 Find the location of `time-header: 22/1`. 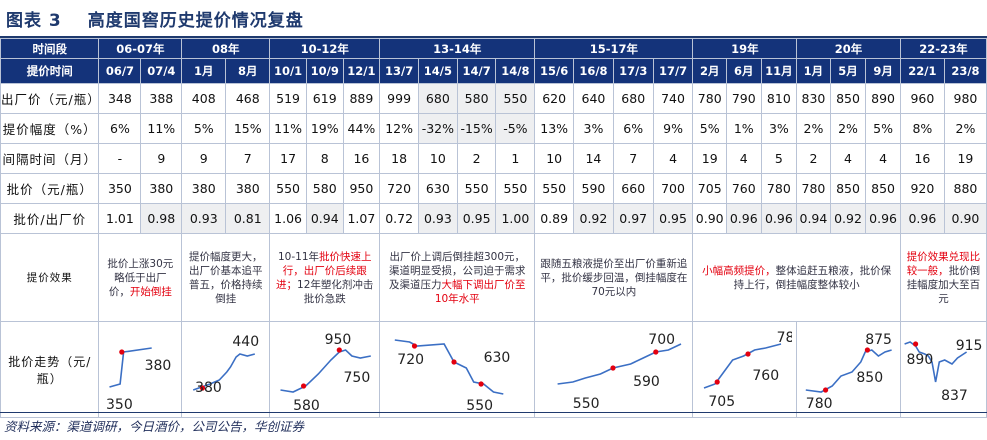

time-header: 22/1 is located at coordinates (922, 71).